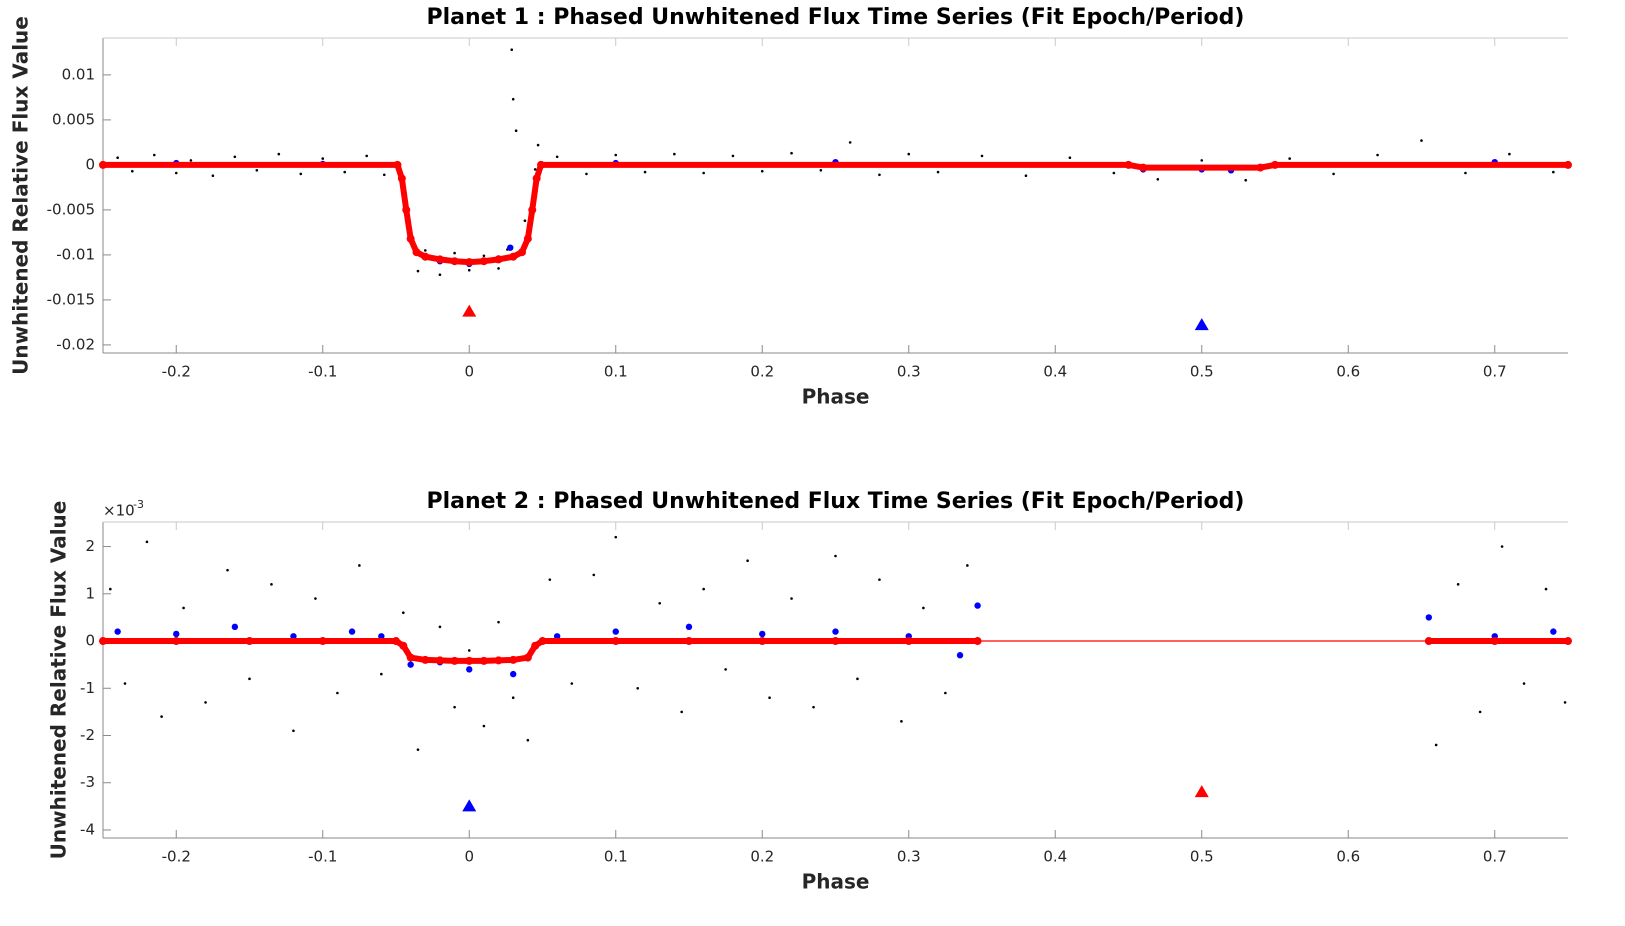 Image resolution: width=1625 pixels, height=926 pixels. What do you see at coordinates (616, 372) in the screenshot?
I see `x-tick-label: 0.1` at bounding box center [616, 372].